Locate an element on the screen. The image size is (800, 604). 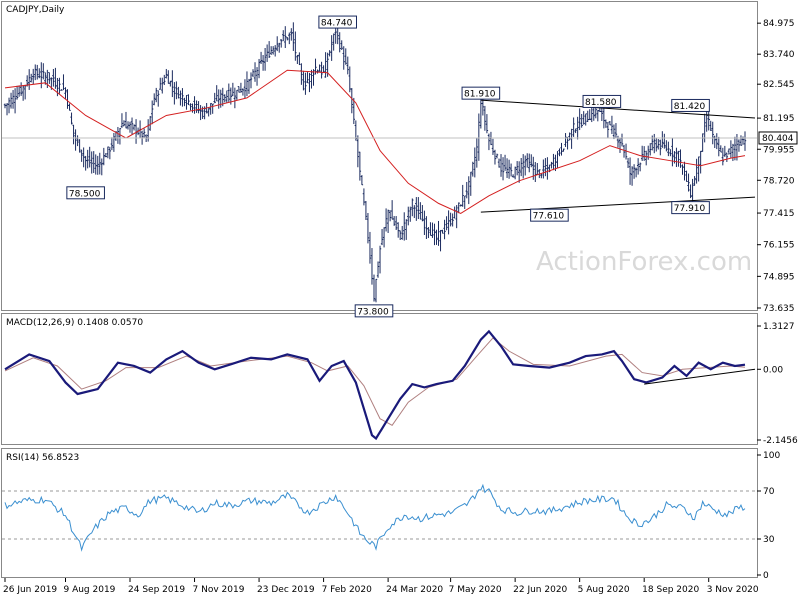
x-axis-tick-label: 24 Sep 2019 is located at coordinates (156, 590).